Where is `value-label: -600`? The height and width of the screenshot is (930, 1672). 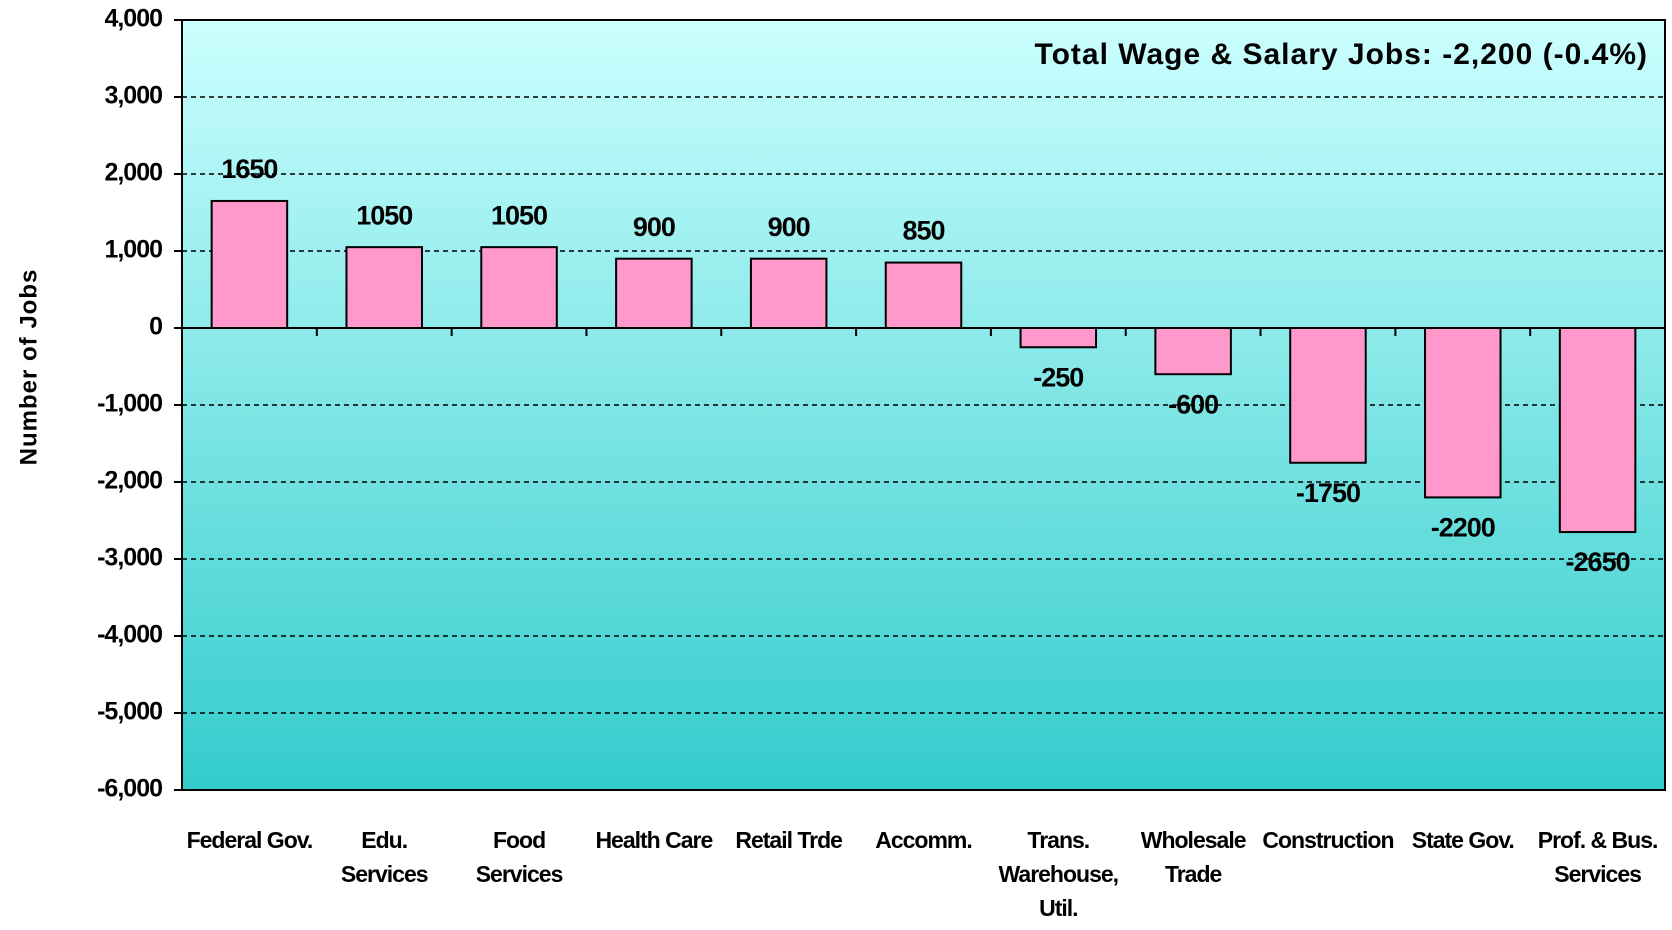
value-label: -600 is located at coordinates (1193, 404).